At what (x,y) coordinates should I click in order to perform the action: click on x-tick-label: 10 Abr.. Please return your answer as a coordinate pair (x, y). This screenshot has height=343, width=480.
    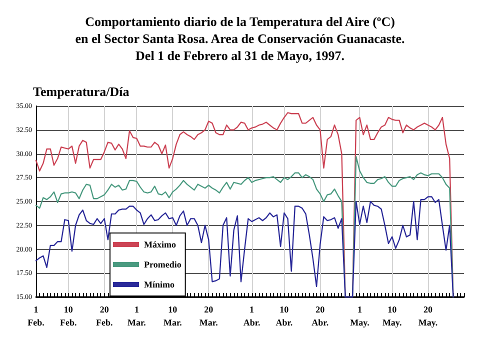
    Looking at the image, I should click on (284, 316).